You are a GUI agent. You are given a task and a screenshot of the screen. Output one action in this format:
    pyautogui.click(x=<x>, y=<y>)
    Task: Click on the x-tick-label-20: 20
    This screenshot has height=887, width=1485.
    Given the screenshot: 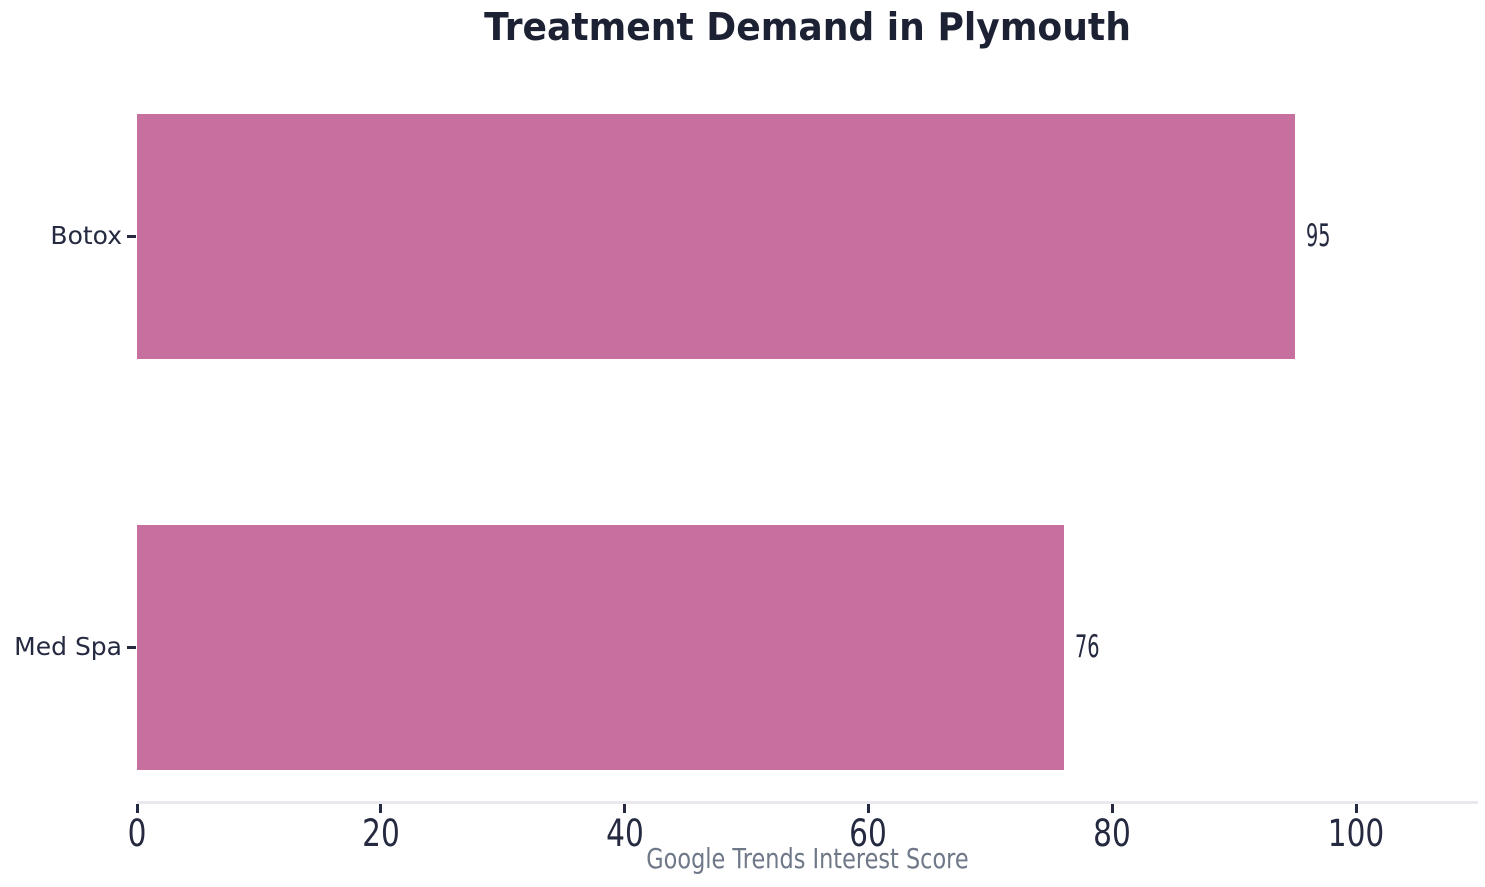 What is the action you would take?
    pyautogui.click(x=380, y=833)
    